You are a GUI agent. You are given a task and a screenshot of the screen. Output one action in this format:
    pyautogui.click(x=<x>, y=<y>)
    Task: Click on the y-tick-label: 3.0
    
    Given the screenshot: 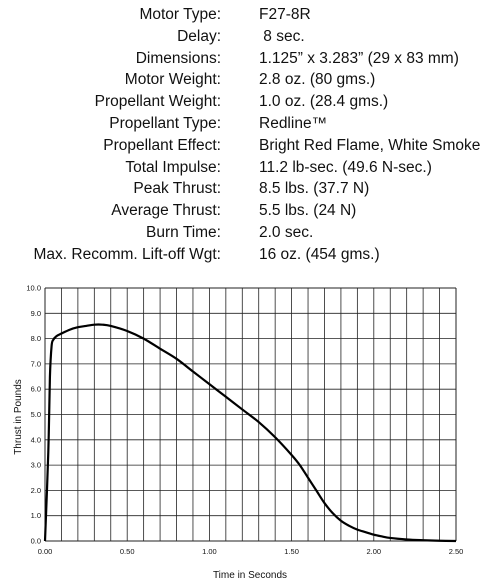 What is the action you would take?
    pyautogui.click(x=36, y=465)
    